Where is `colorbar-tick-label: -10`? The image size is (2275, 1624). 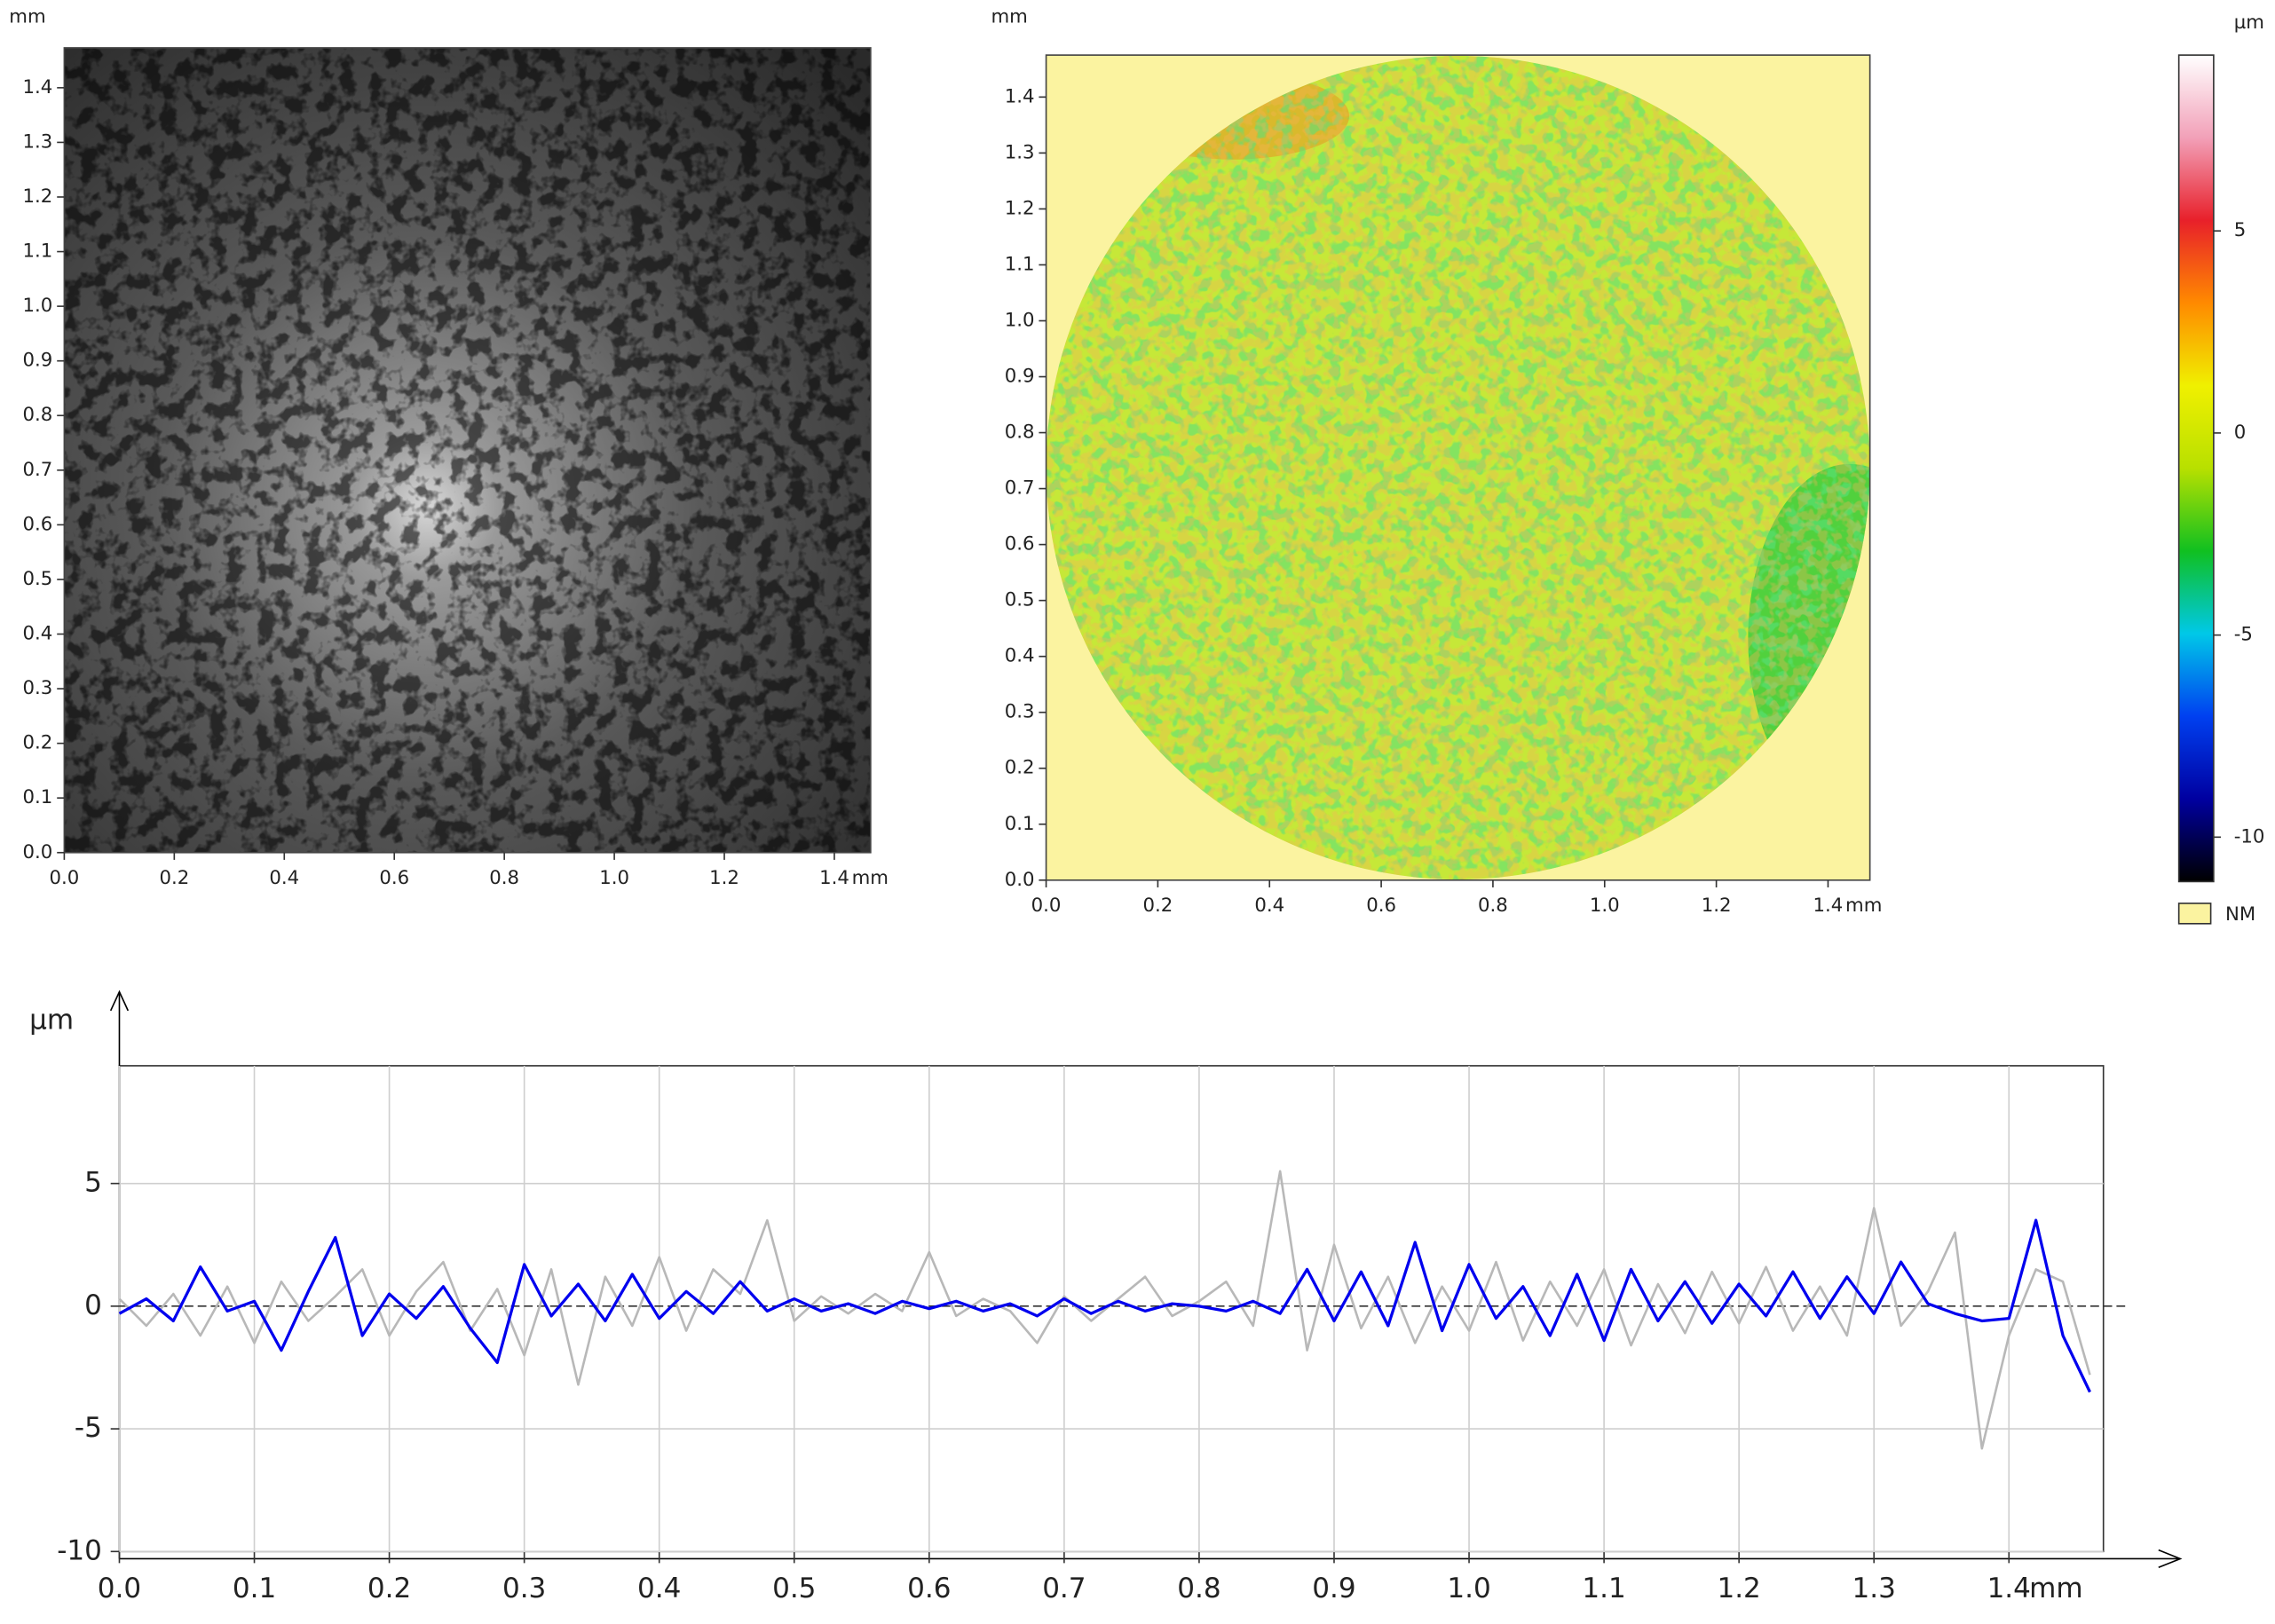 colorbar-tick-label: -10 is located at coordinates (2249, 836).